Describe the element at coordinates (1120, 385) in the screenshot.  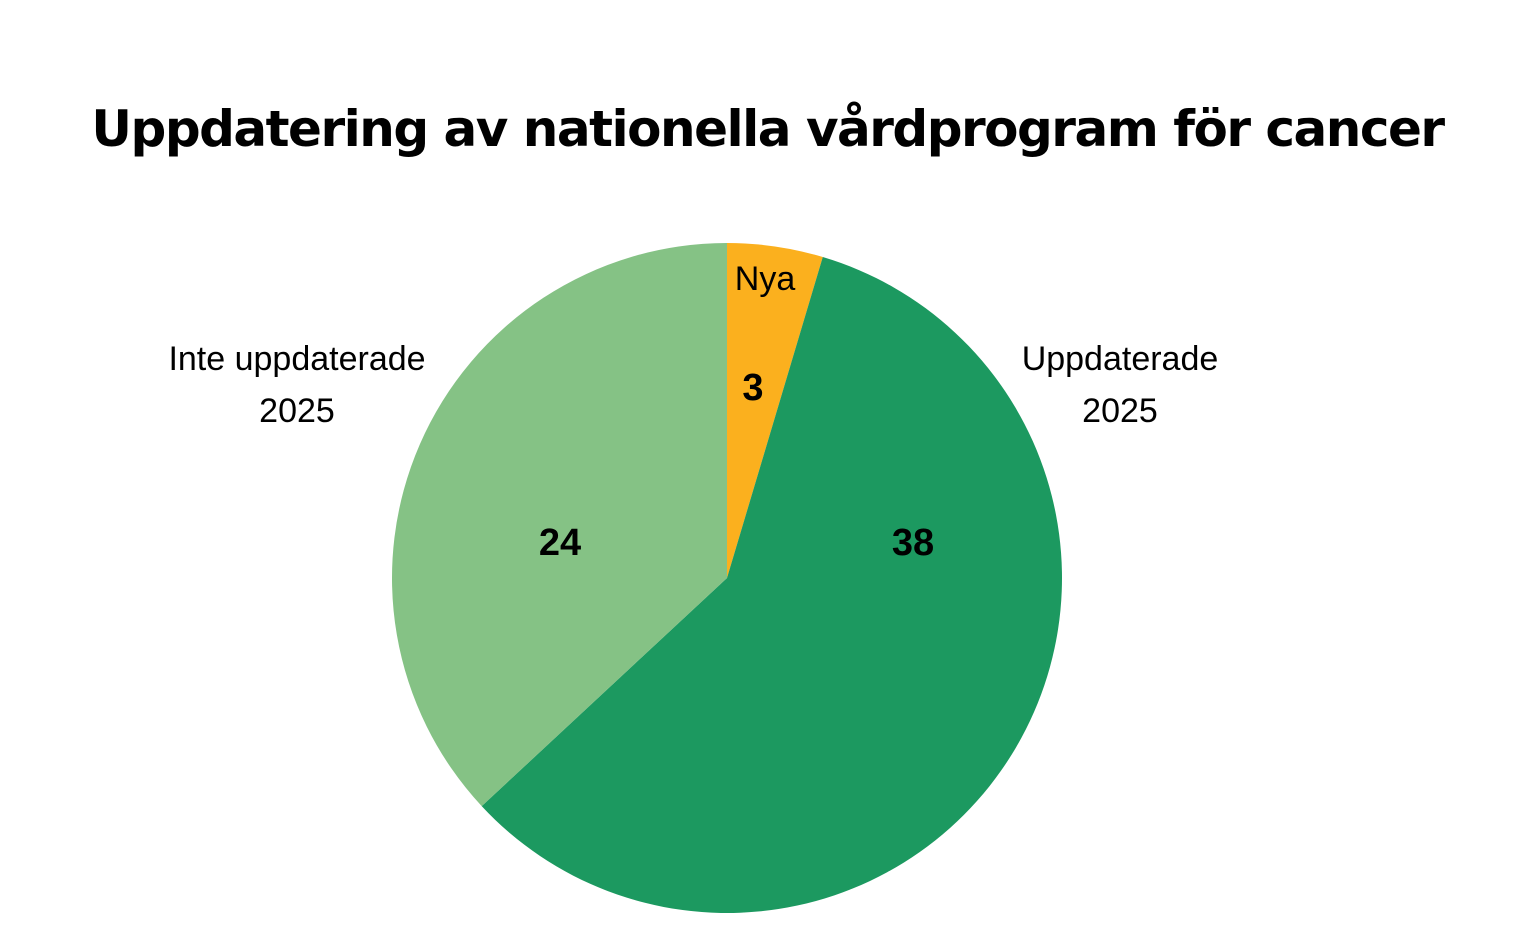
I see `slice-category-label: Uppdaterade 2025` at that location.